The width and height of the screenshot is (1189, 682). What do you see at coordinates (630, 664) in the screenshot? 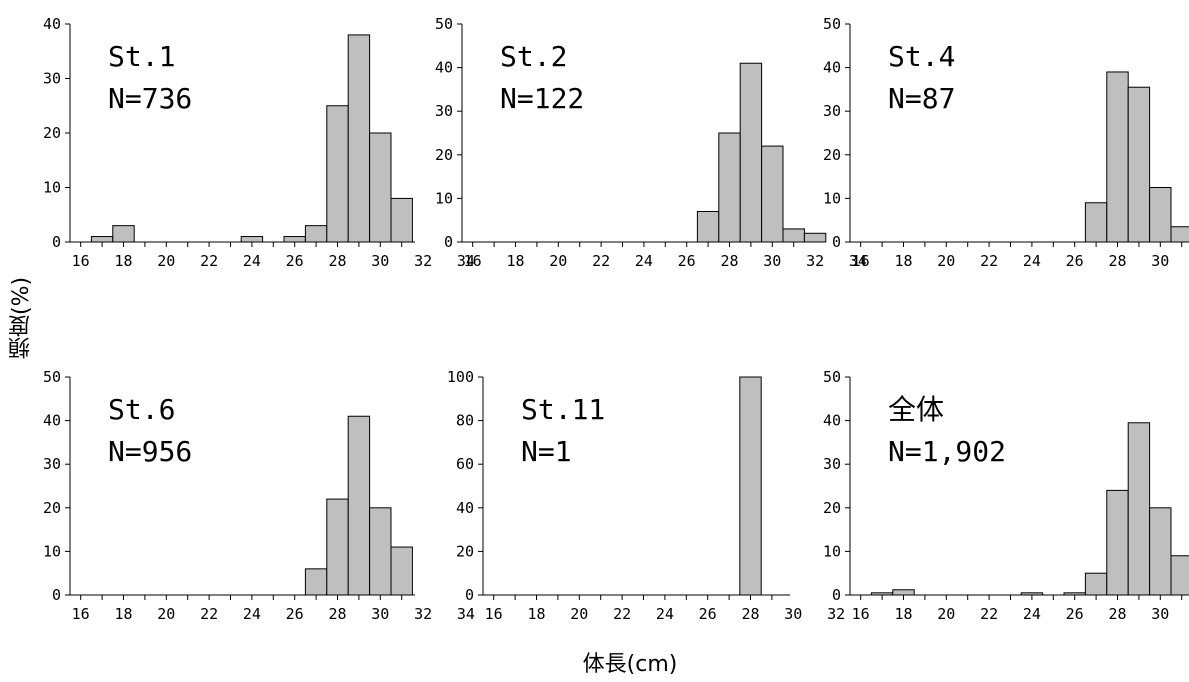
I see `x-axis-label: 体長(cm)` at bounding box center [630, 664].